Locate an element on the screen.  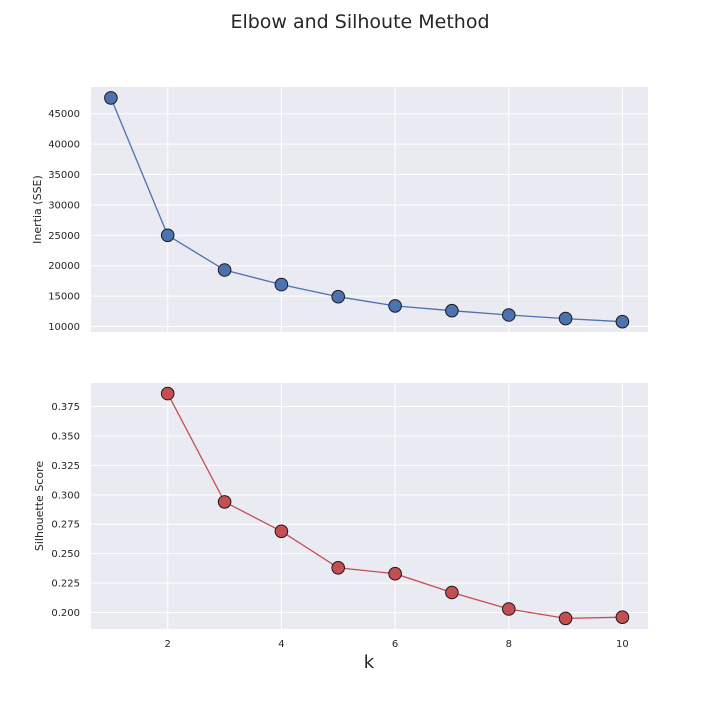
inertia-y-tick-label: 40000 is located at coordinates (64, 145).